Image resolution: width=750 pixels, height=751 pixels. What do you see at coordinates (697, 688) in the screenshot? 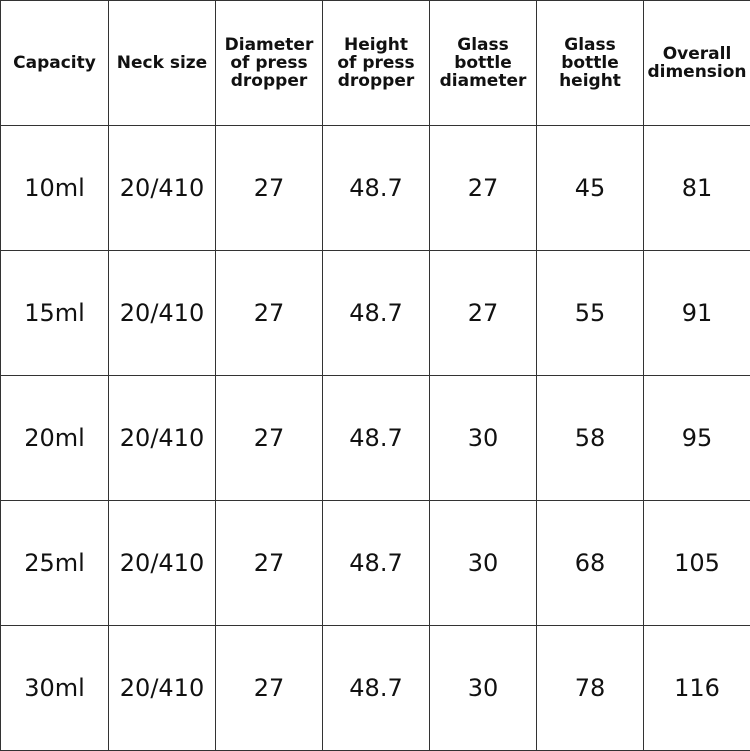
I see `cell-overall-dimension: 116` at bounding box center [697, 688].